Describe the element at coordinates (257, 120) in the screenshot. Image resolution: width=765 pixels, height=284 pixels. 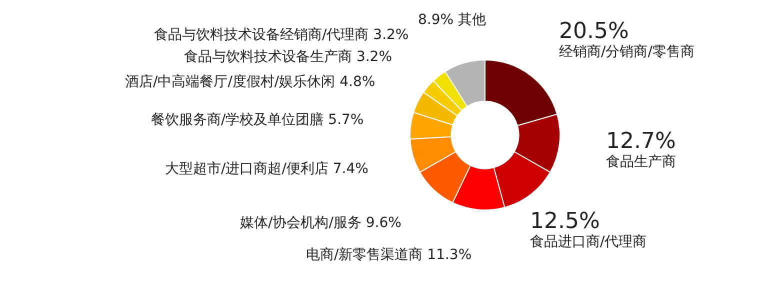
I see `slice-label: 餐饮服务商/学校及单位团膳 5.7%` at that location.